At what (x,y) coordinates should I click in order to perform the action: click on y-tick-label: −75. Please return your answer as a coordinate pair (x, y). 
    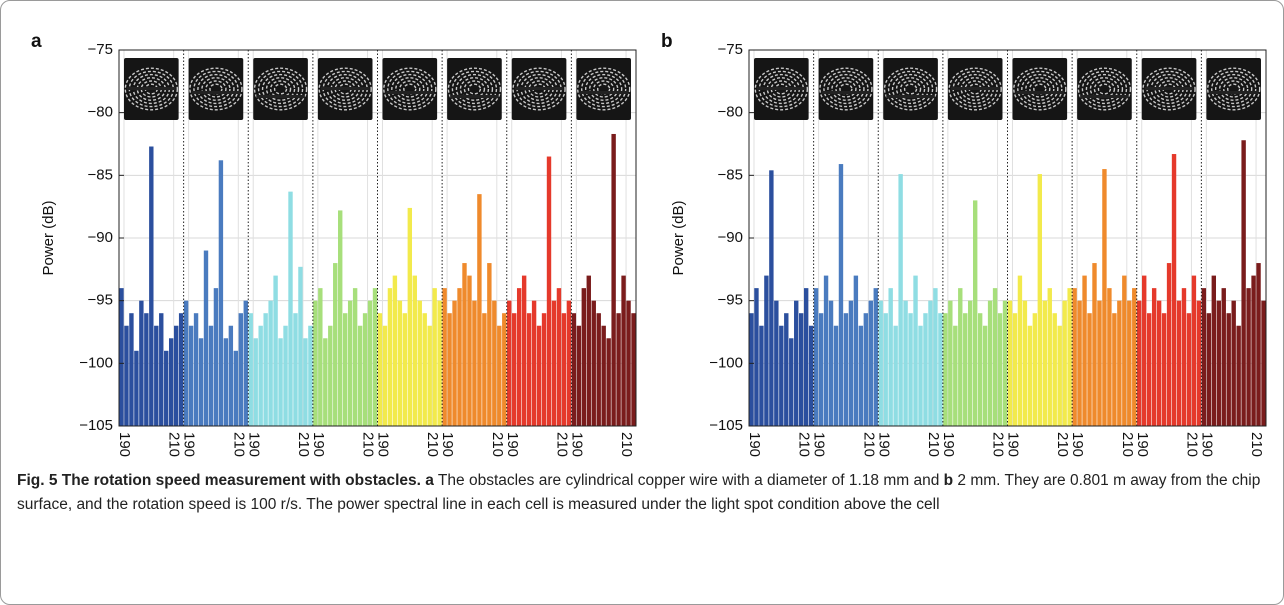
    Looking at the image, I should click on (730, 49).